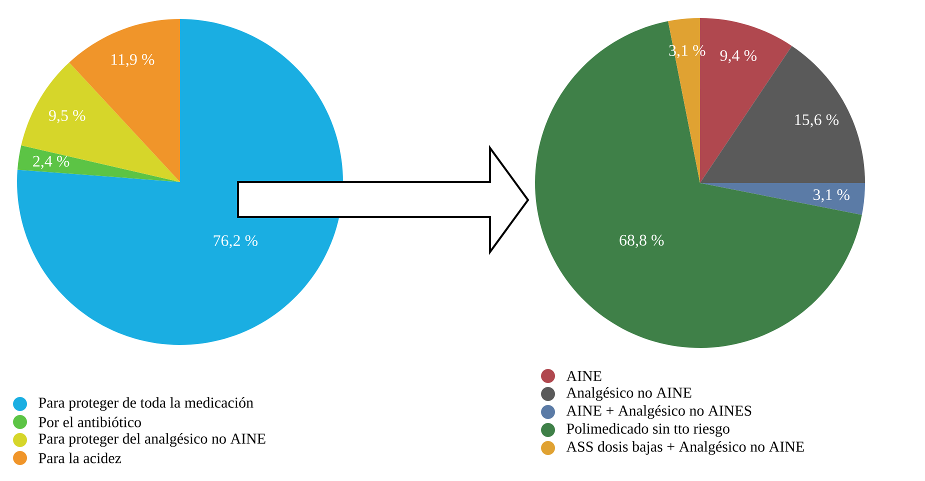 Image resolution: width=925 pixels, height=481 pixels. What do you see at coordinates (146, 404) in the screenshot?
I see `legend-label: Para proteger de toda la medicación` at bounding box center [146, 404].